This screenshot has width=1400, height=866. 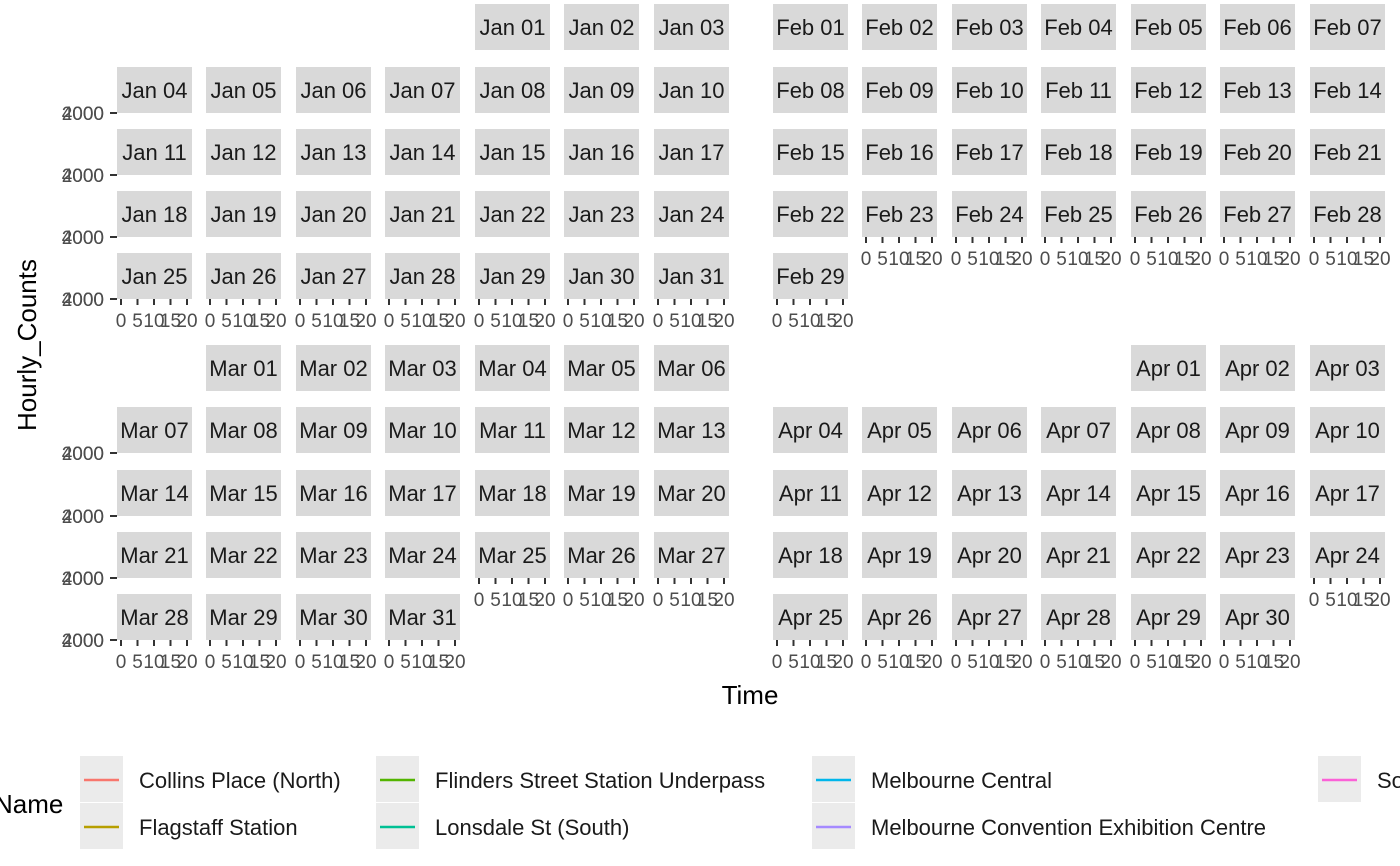 I want to click on strip-label: Jan 11, so click(x=154, y=152).